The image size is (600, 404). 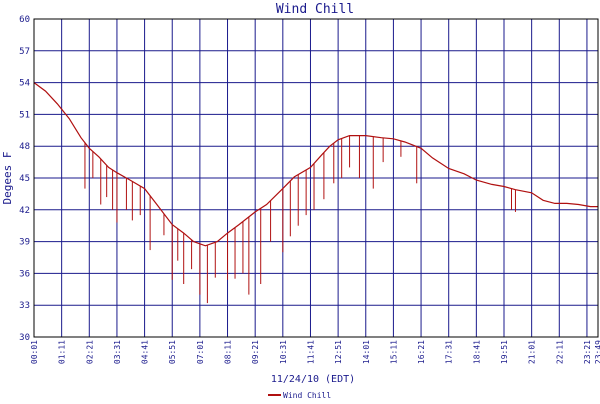 I want to click on x-axis-label: 11/24/10 (EDT), so click(x=313, y=379).